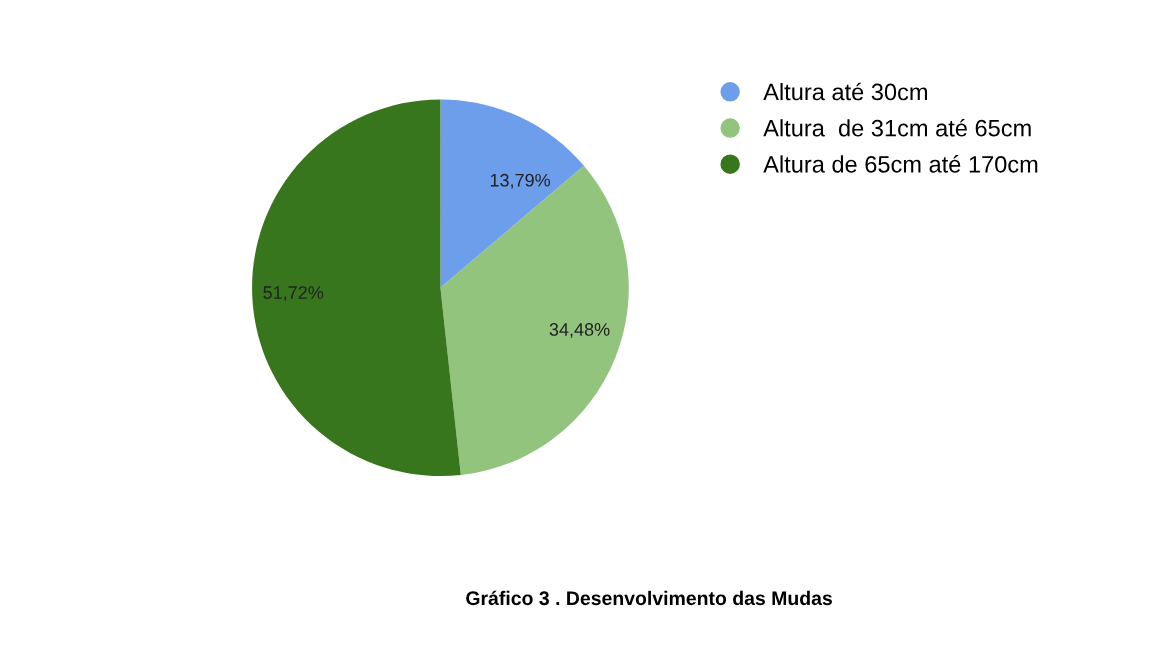 The image size is (1159, 654). What do you see at coordinates (897, 127) in the screenshot?
I see `legend-label: Altura de 31cm até 65cm` at bounding box center [897, 127].